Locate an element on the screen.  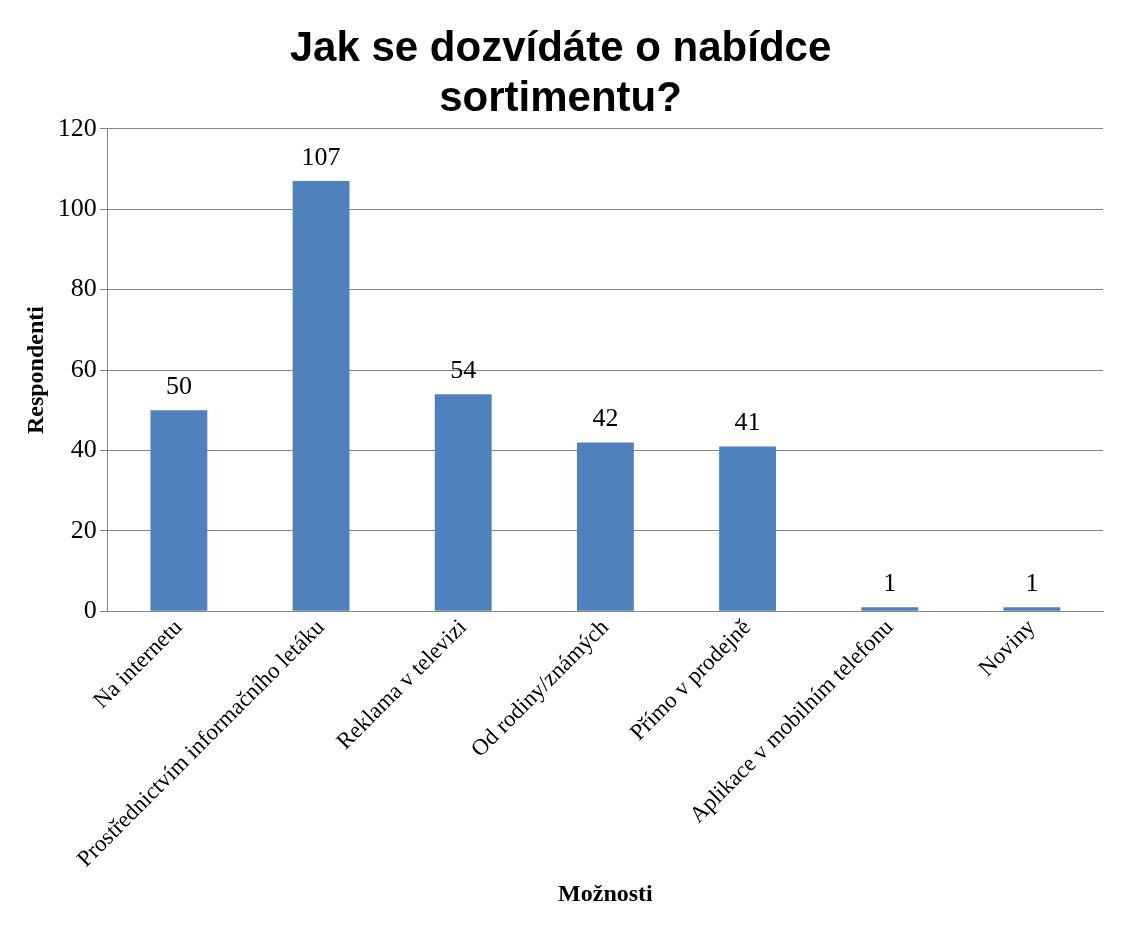
data-label: 41 is located at coordinates (747, 422).